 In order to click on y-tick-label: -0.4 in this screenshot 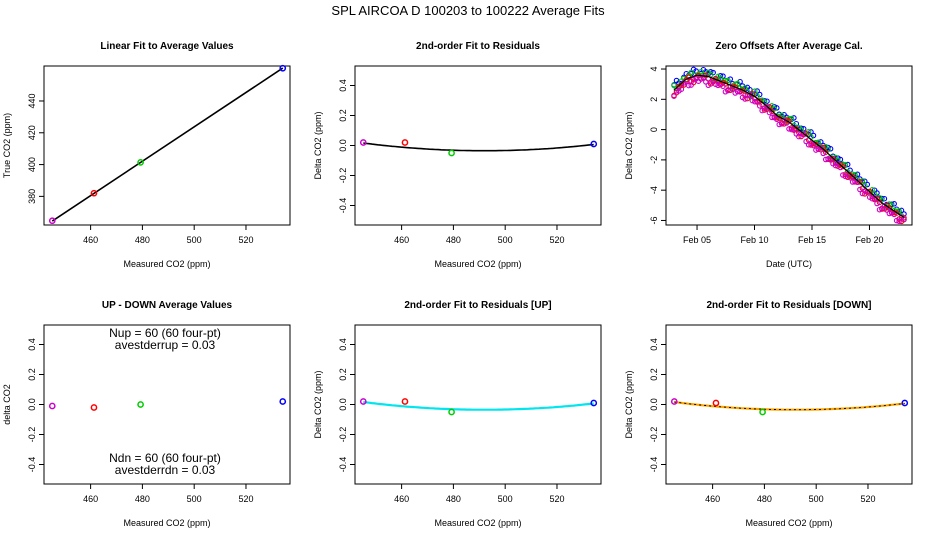, I will do `click(343, 465)`.